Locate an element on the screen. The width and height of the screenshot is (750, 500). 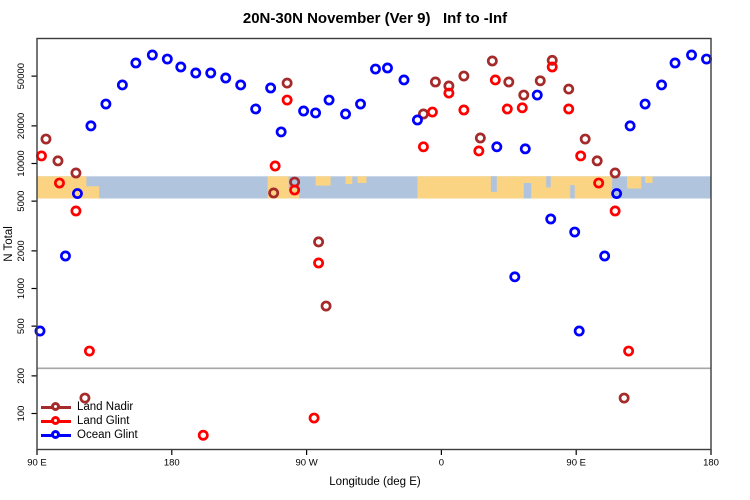
y-tick-label: 10000 is located at coordinates (21, 163).